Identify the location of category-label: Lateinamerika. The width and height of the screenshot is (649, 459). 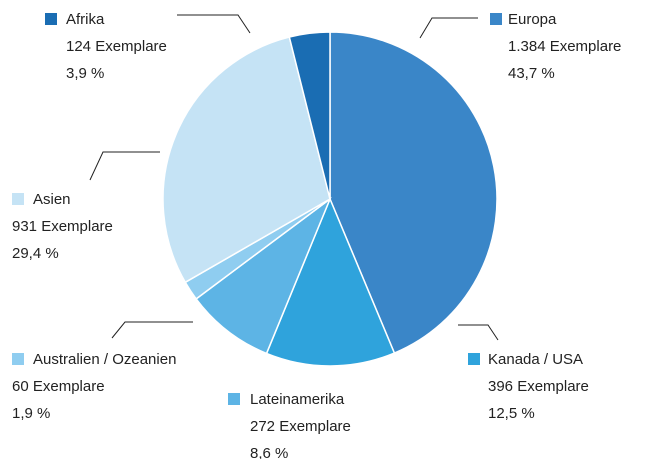
(297, 399).